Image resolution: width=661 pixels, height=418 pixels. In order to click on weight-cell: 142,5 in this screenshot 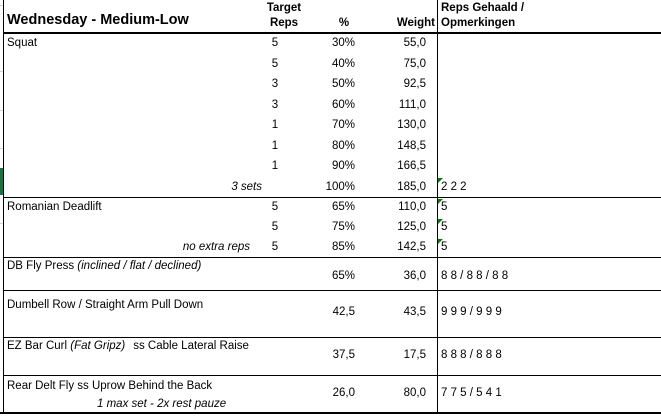, I will do `click(411, 246)`.